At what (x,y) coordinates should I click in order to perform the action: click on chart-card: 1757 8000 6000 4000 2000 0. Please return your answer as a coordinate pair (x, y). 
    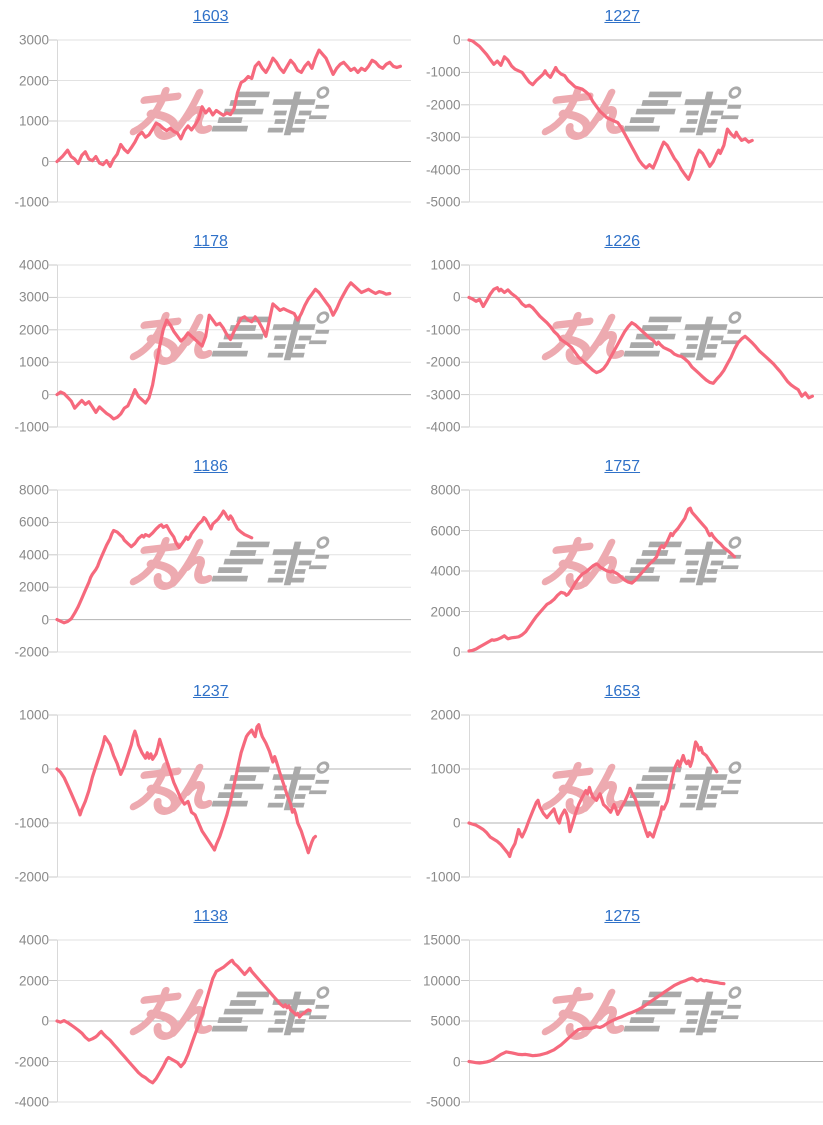
    Looking at the image, I should click on (617, 562).